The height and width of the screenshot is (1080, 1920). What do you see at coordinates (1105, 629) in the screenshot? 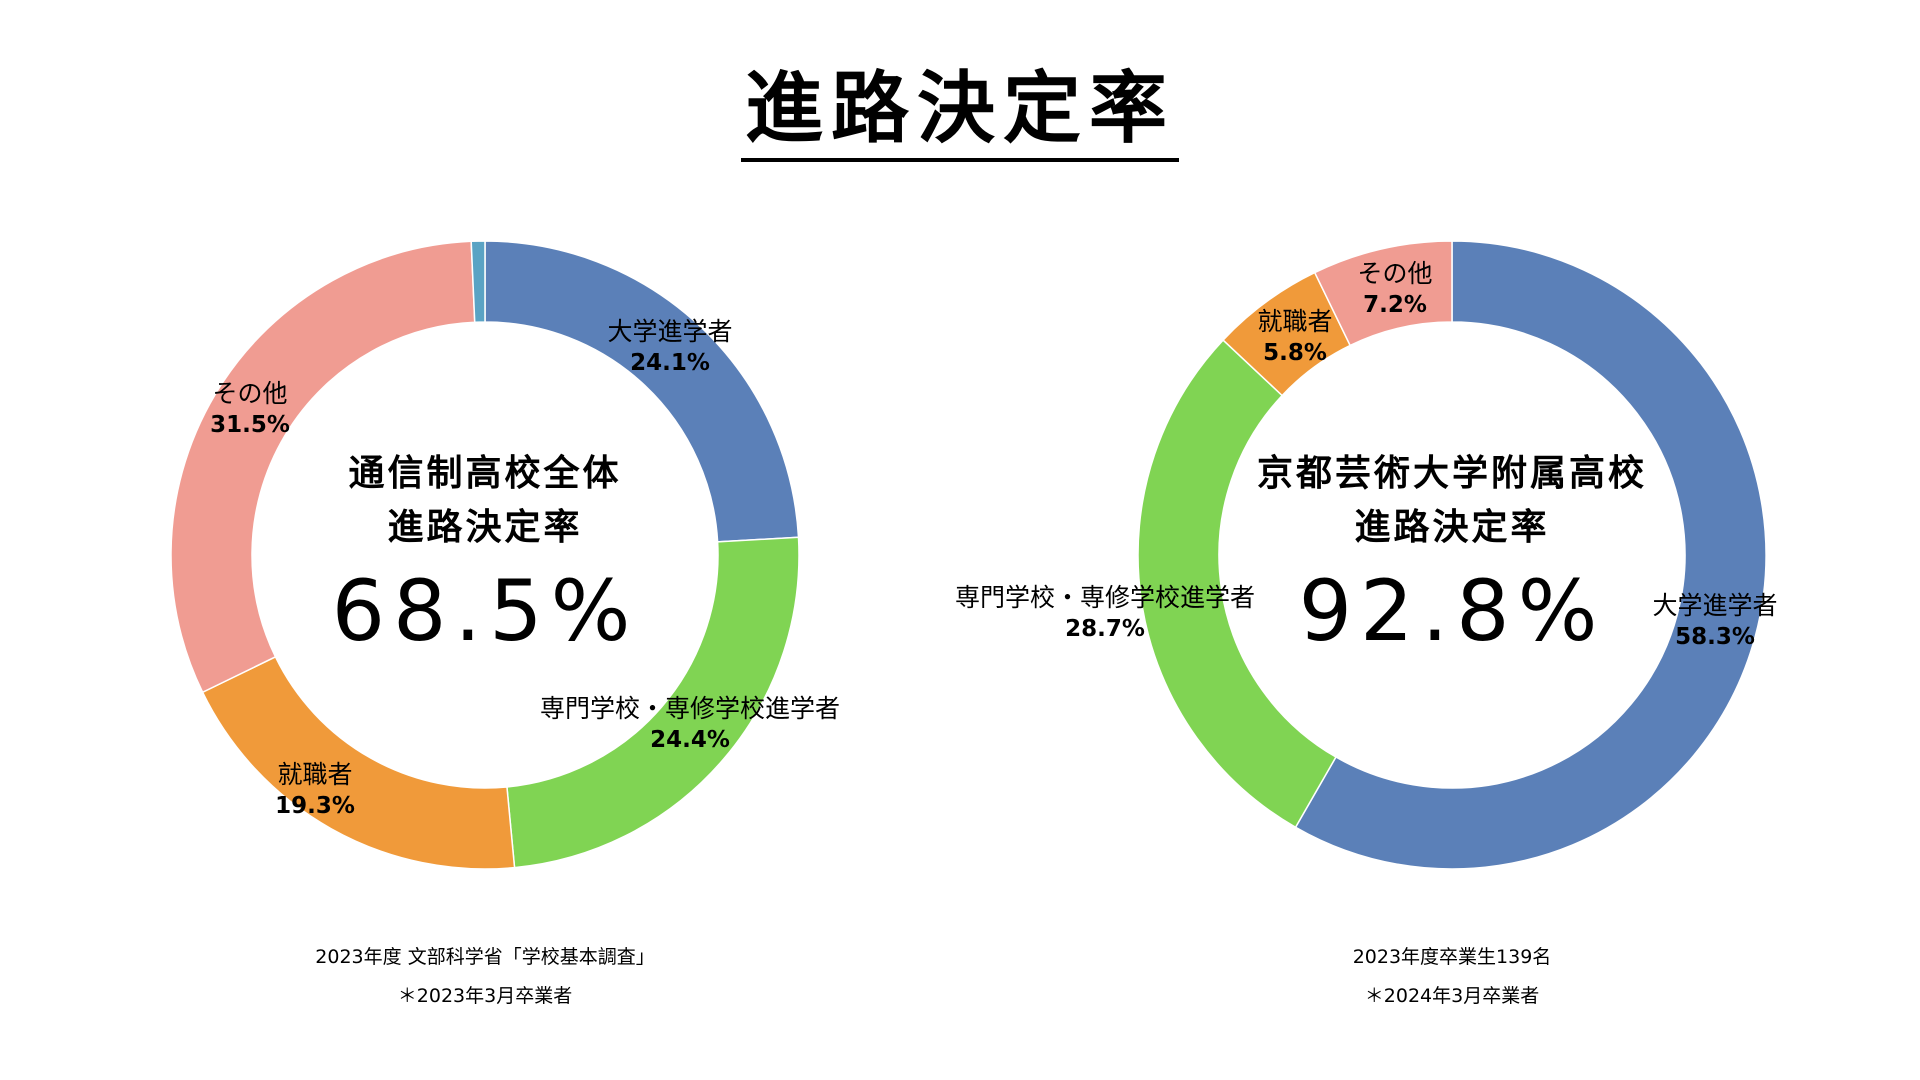
I see `slice-value-vocational: 28.7%` at bounding box center [1105, 629].